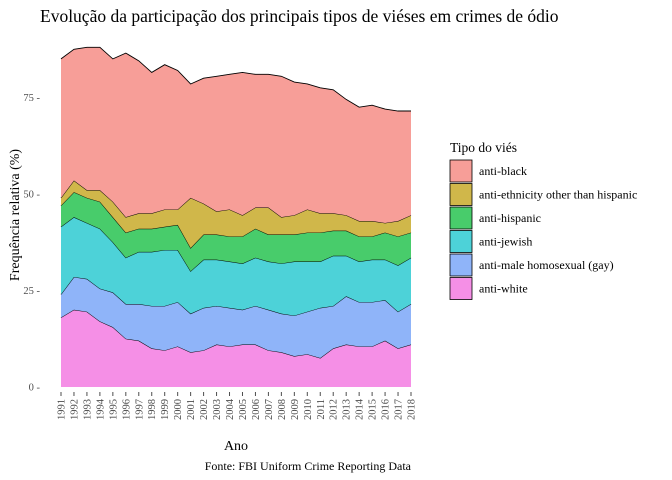  Describe the element at coordinates (15, 215) in the screenshot. I see `y-axis-title: Frequência relativa (%)` at that location.